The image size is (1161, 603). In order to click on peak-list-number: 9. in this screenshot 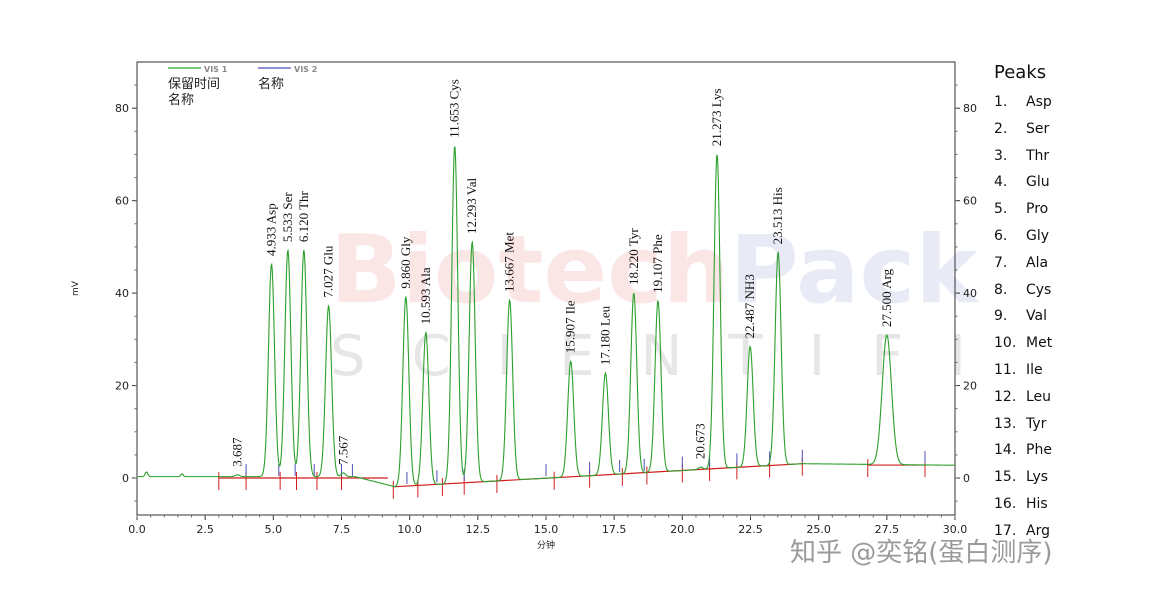, I will do `click(1001, 316)`.